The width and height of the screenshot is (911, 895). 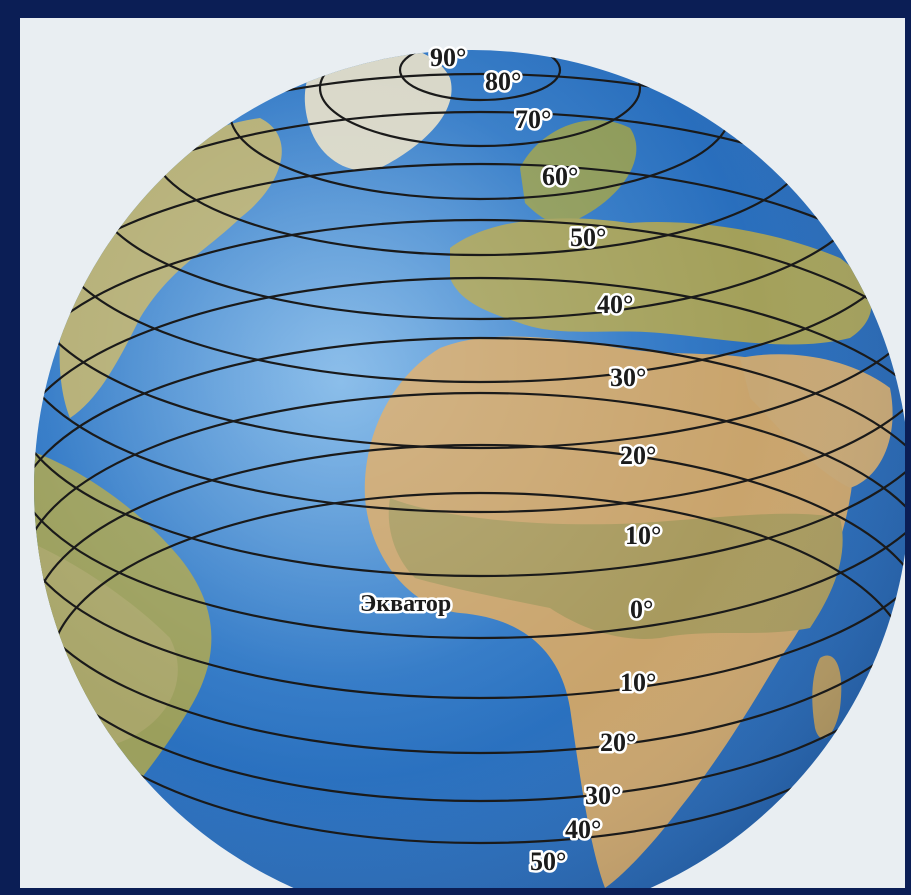 What do you see at coordinates (405, 604) in the screenshot?
I see `equator-label: Экватор` at bounding box center [405, 604].